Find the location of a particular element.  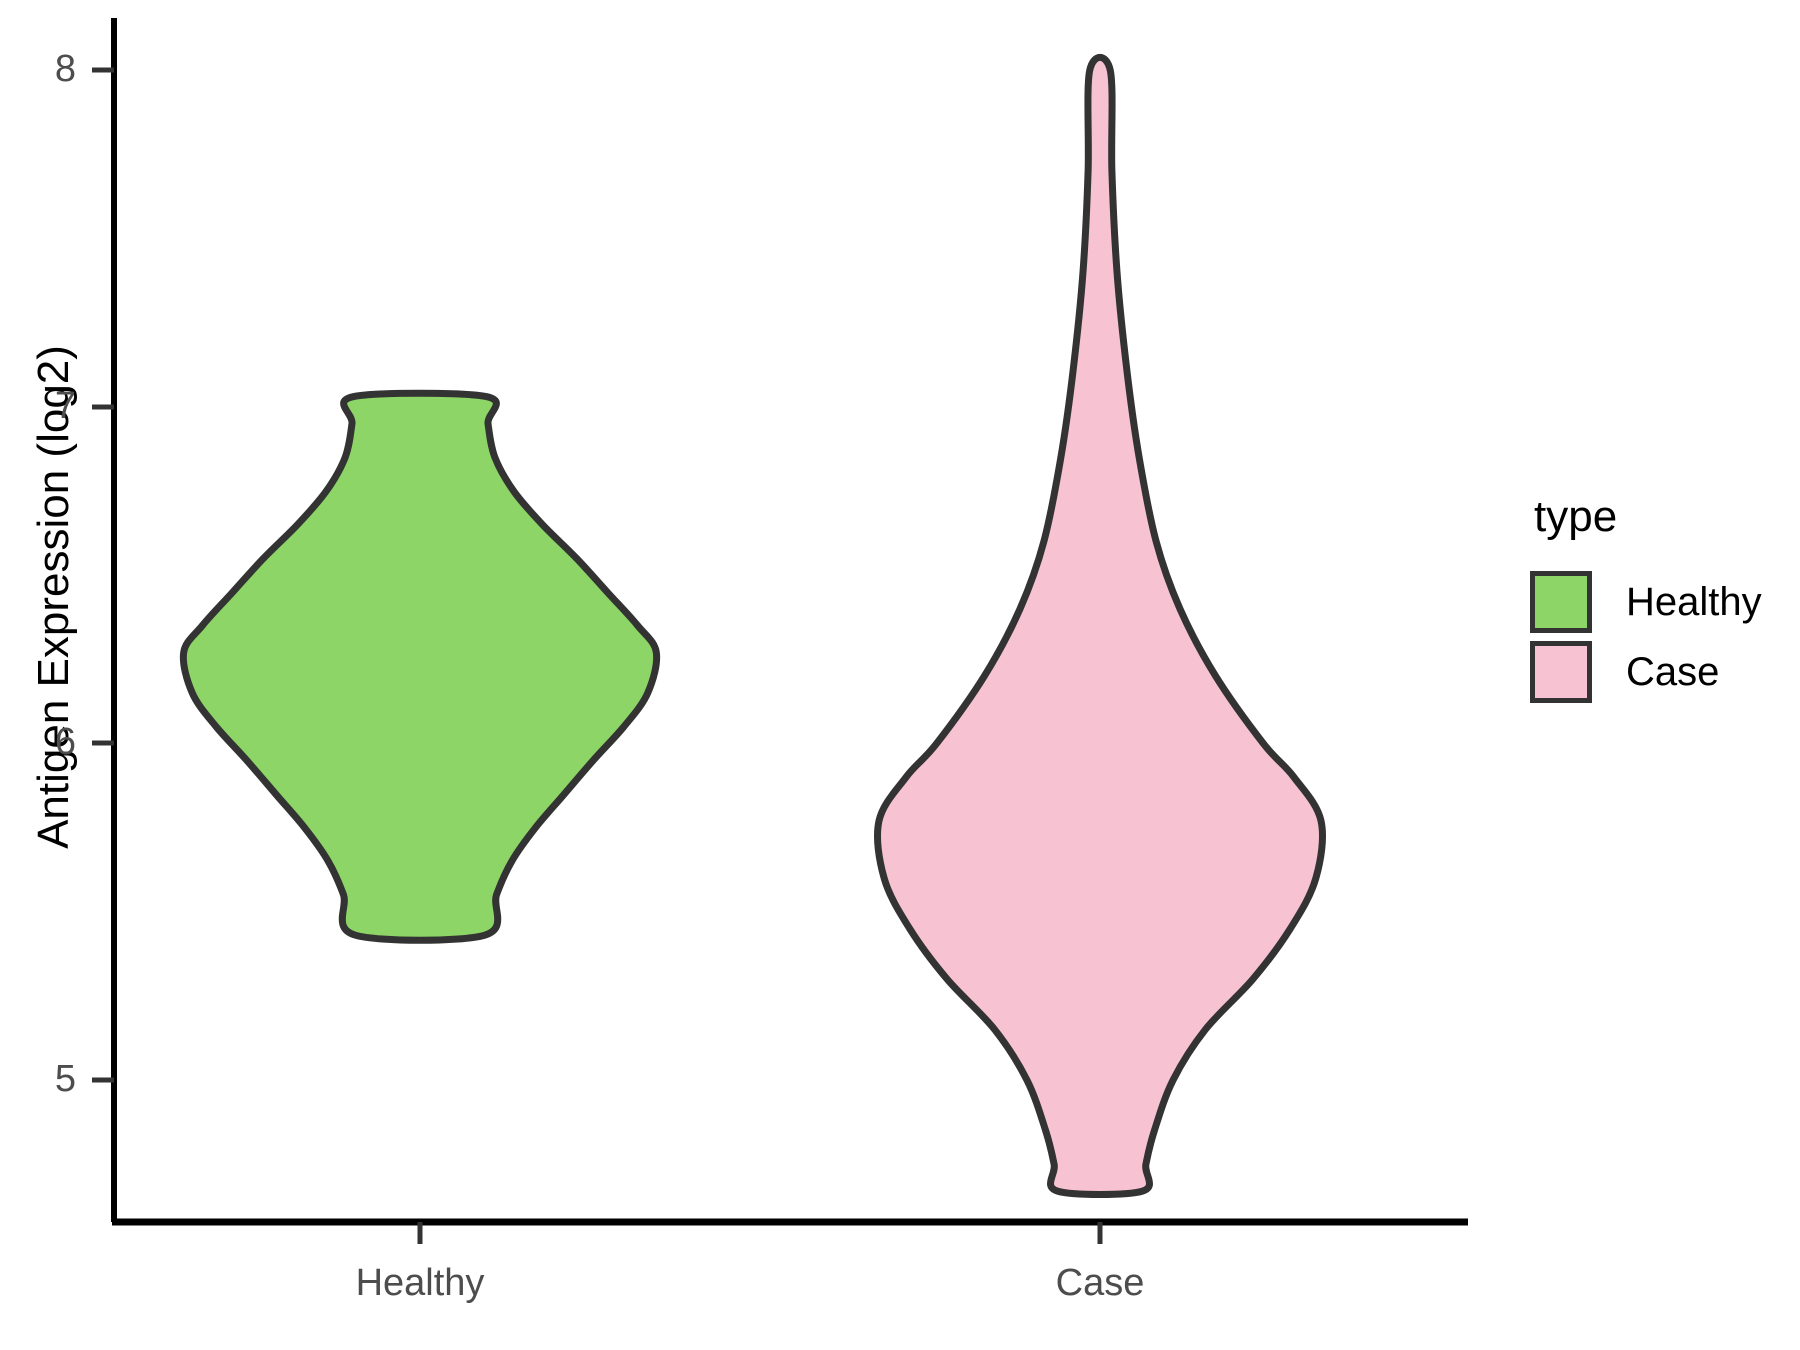

y-tick-label-6: 6 is located at coordinates (65, 742).